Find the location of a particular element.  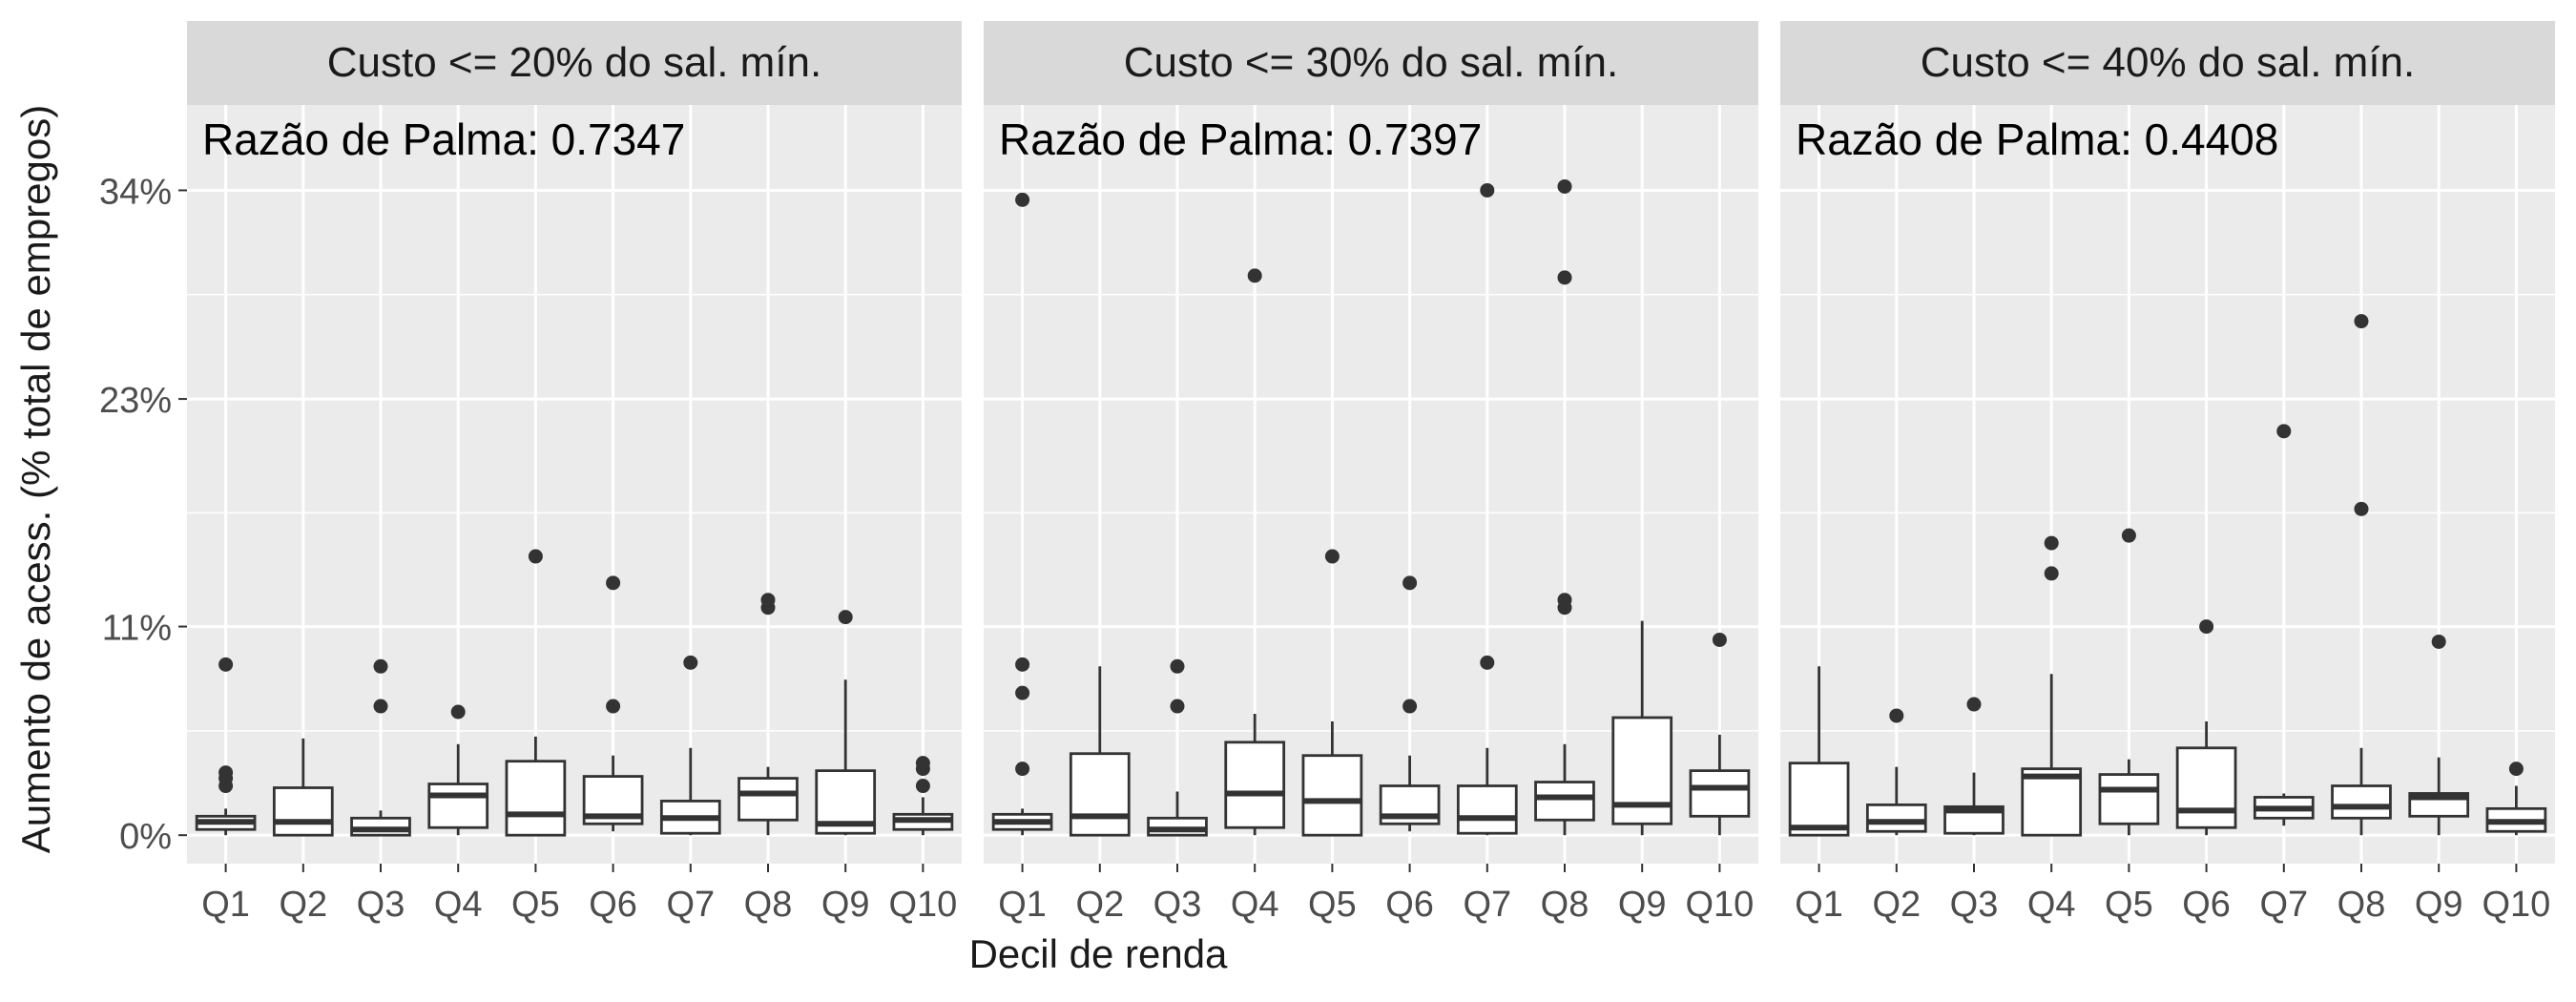

palma-ratio-annotation: Razão de Palma: 0.7347 is located at coordinates (443, 139).